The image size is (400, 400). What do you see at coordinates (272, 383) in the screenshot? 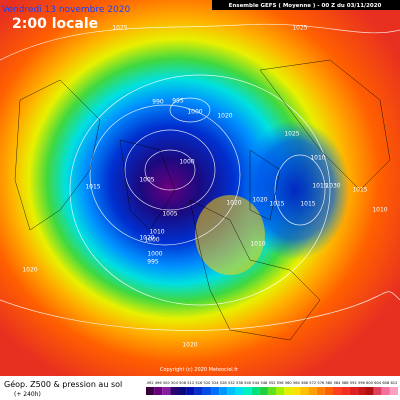
I see `scale-label: 552` at bounding box center [272, 383].